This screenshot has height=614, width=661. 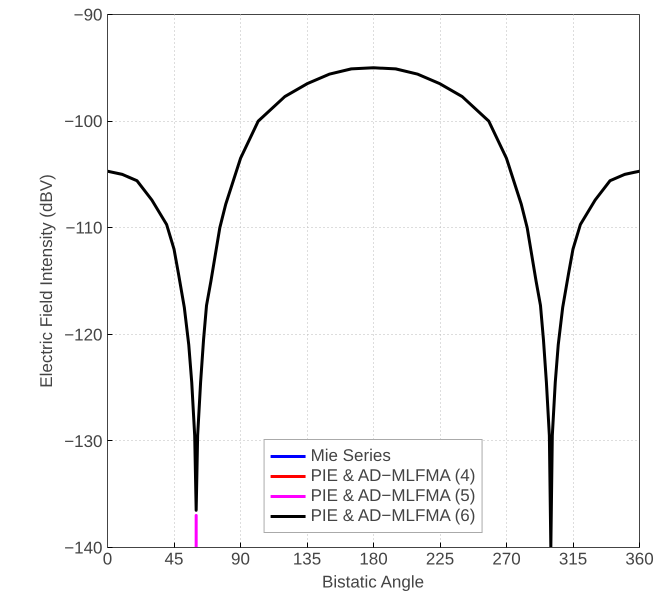 What do you see at coordinates (373, 582) in the screenshot?
I see `x-axis-title: Bistatic Angle` at bounding box center [373, 582].